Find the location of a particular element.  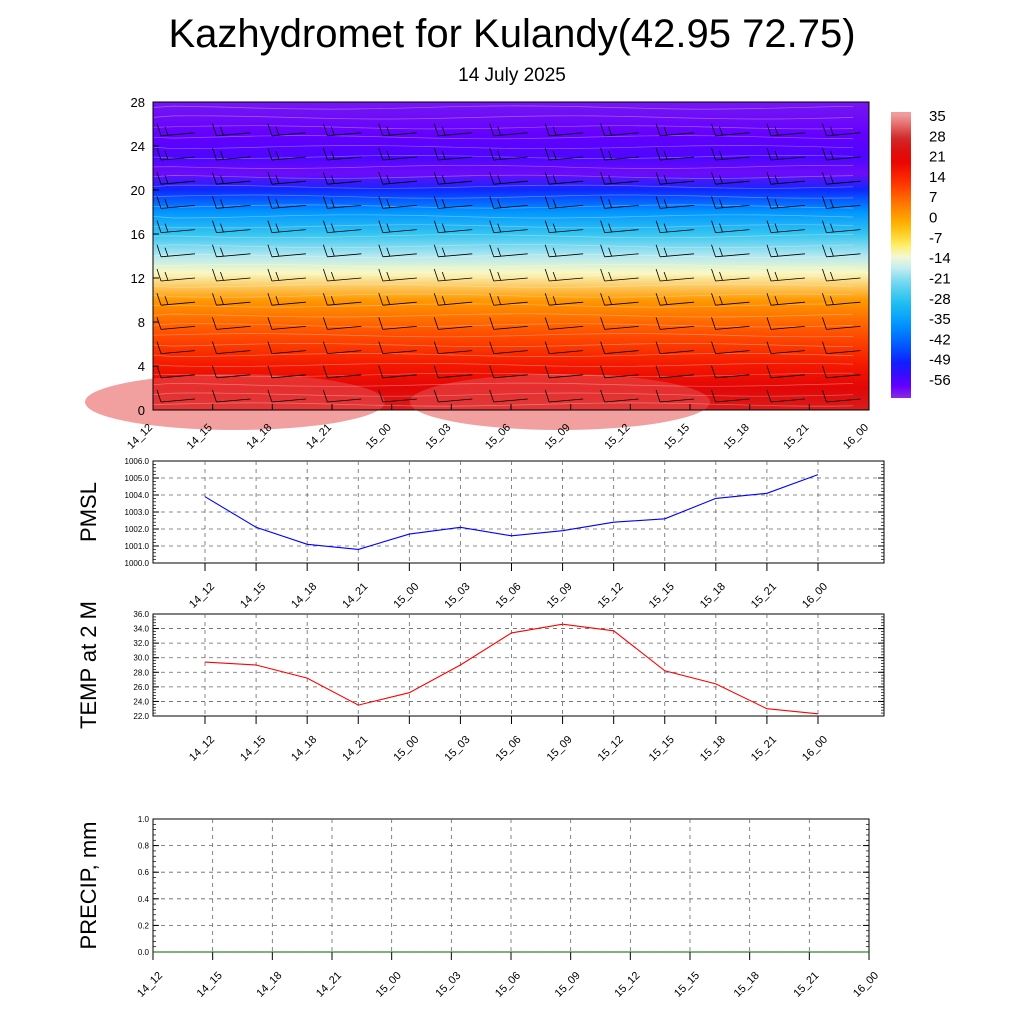

x-tick-label: 14_15 is located at coordinates (210, 985).